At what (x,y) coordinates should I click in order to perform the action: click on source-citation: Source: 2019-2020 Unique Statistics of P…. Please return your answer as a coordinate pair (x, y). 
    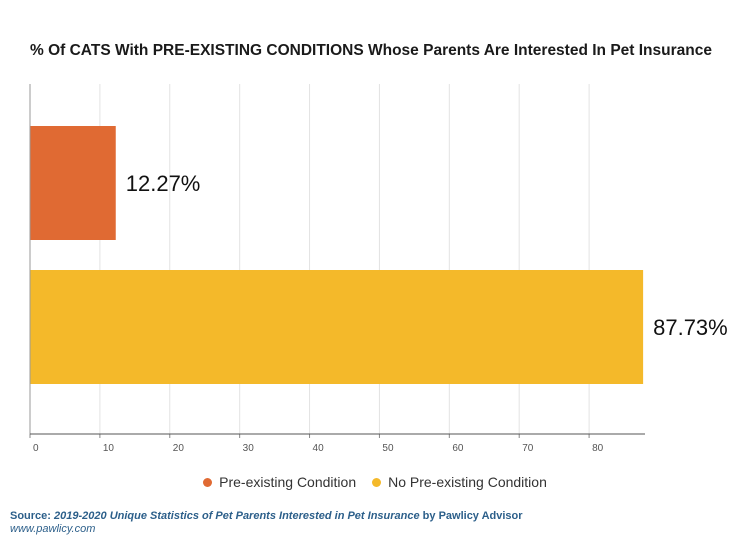
    Looking at the image, I should click on (266, 516).